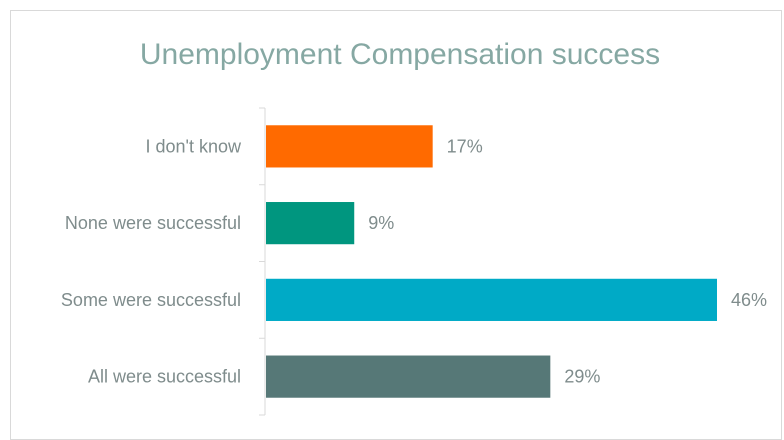 Image resolution: width=784 pixels, height=440 pixels. I want to click on axis-ticks, so click(262, 261).